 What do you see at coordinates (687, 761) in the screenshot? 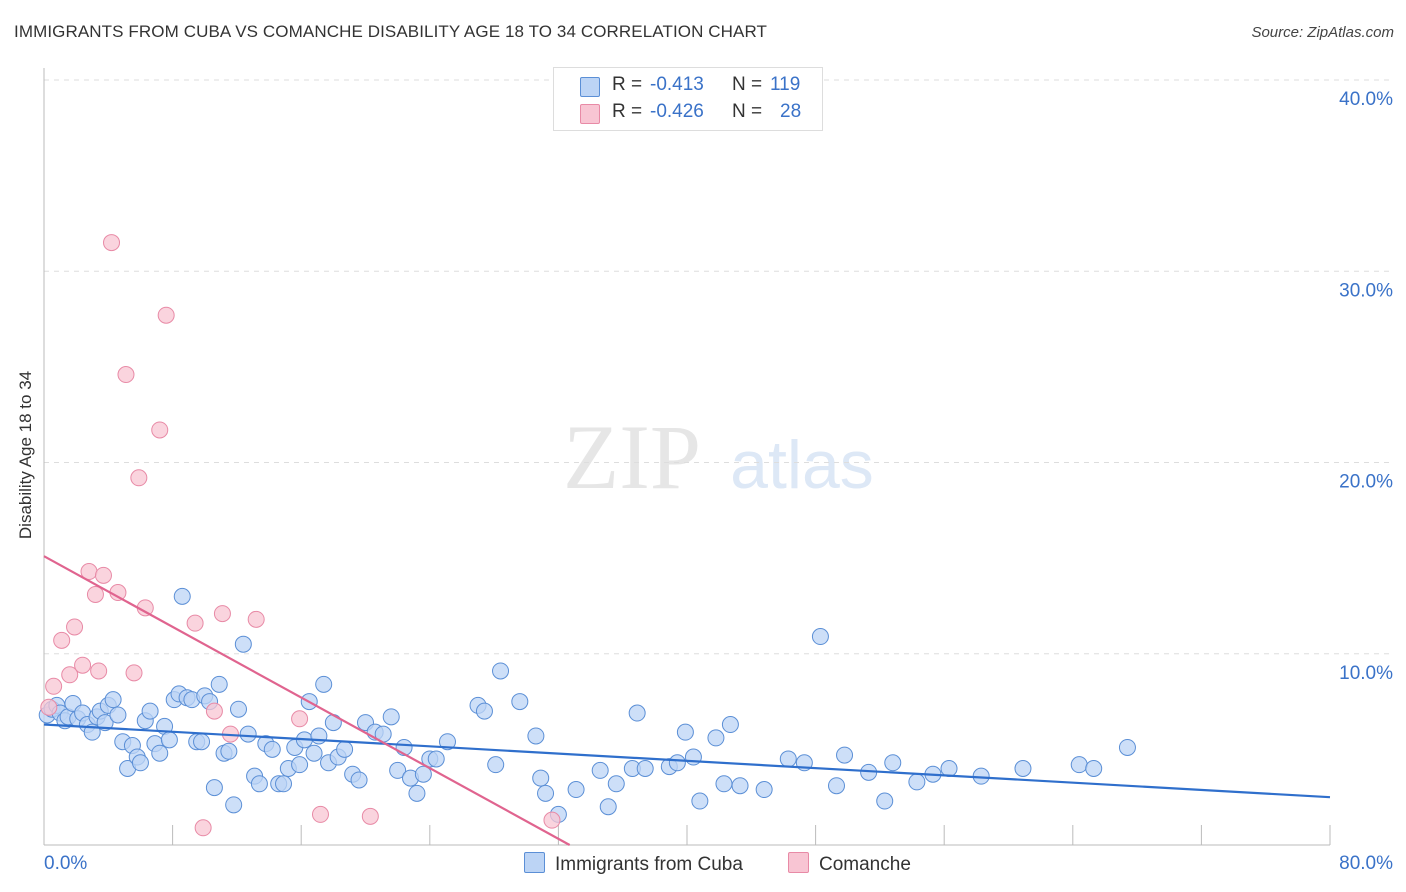
I see `cuba-trend-line` at bounding box center [687, 761].